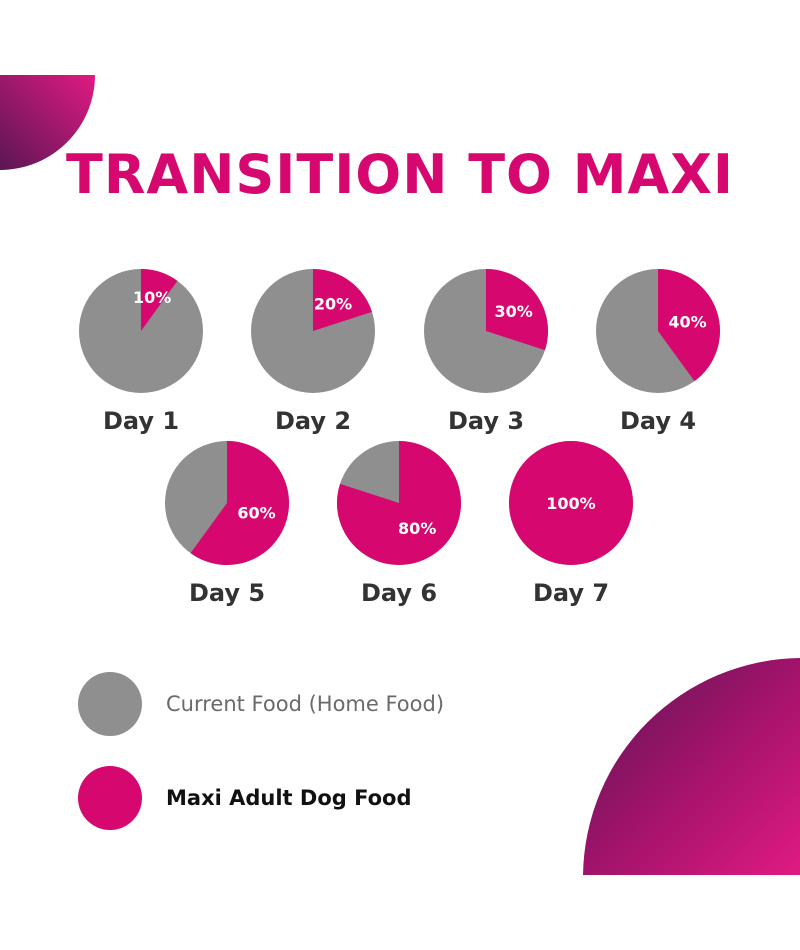 The height and width of the screenshot is (950, 800). What do you see at coordinates (289, 798) in the screenshot?
I see `legend-label-maxi-food: Maxi Adult Dog Food` at bounding box center [289, 798].